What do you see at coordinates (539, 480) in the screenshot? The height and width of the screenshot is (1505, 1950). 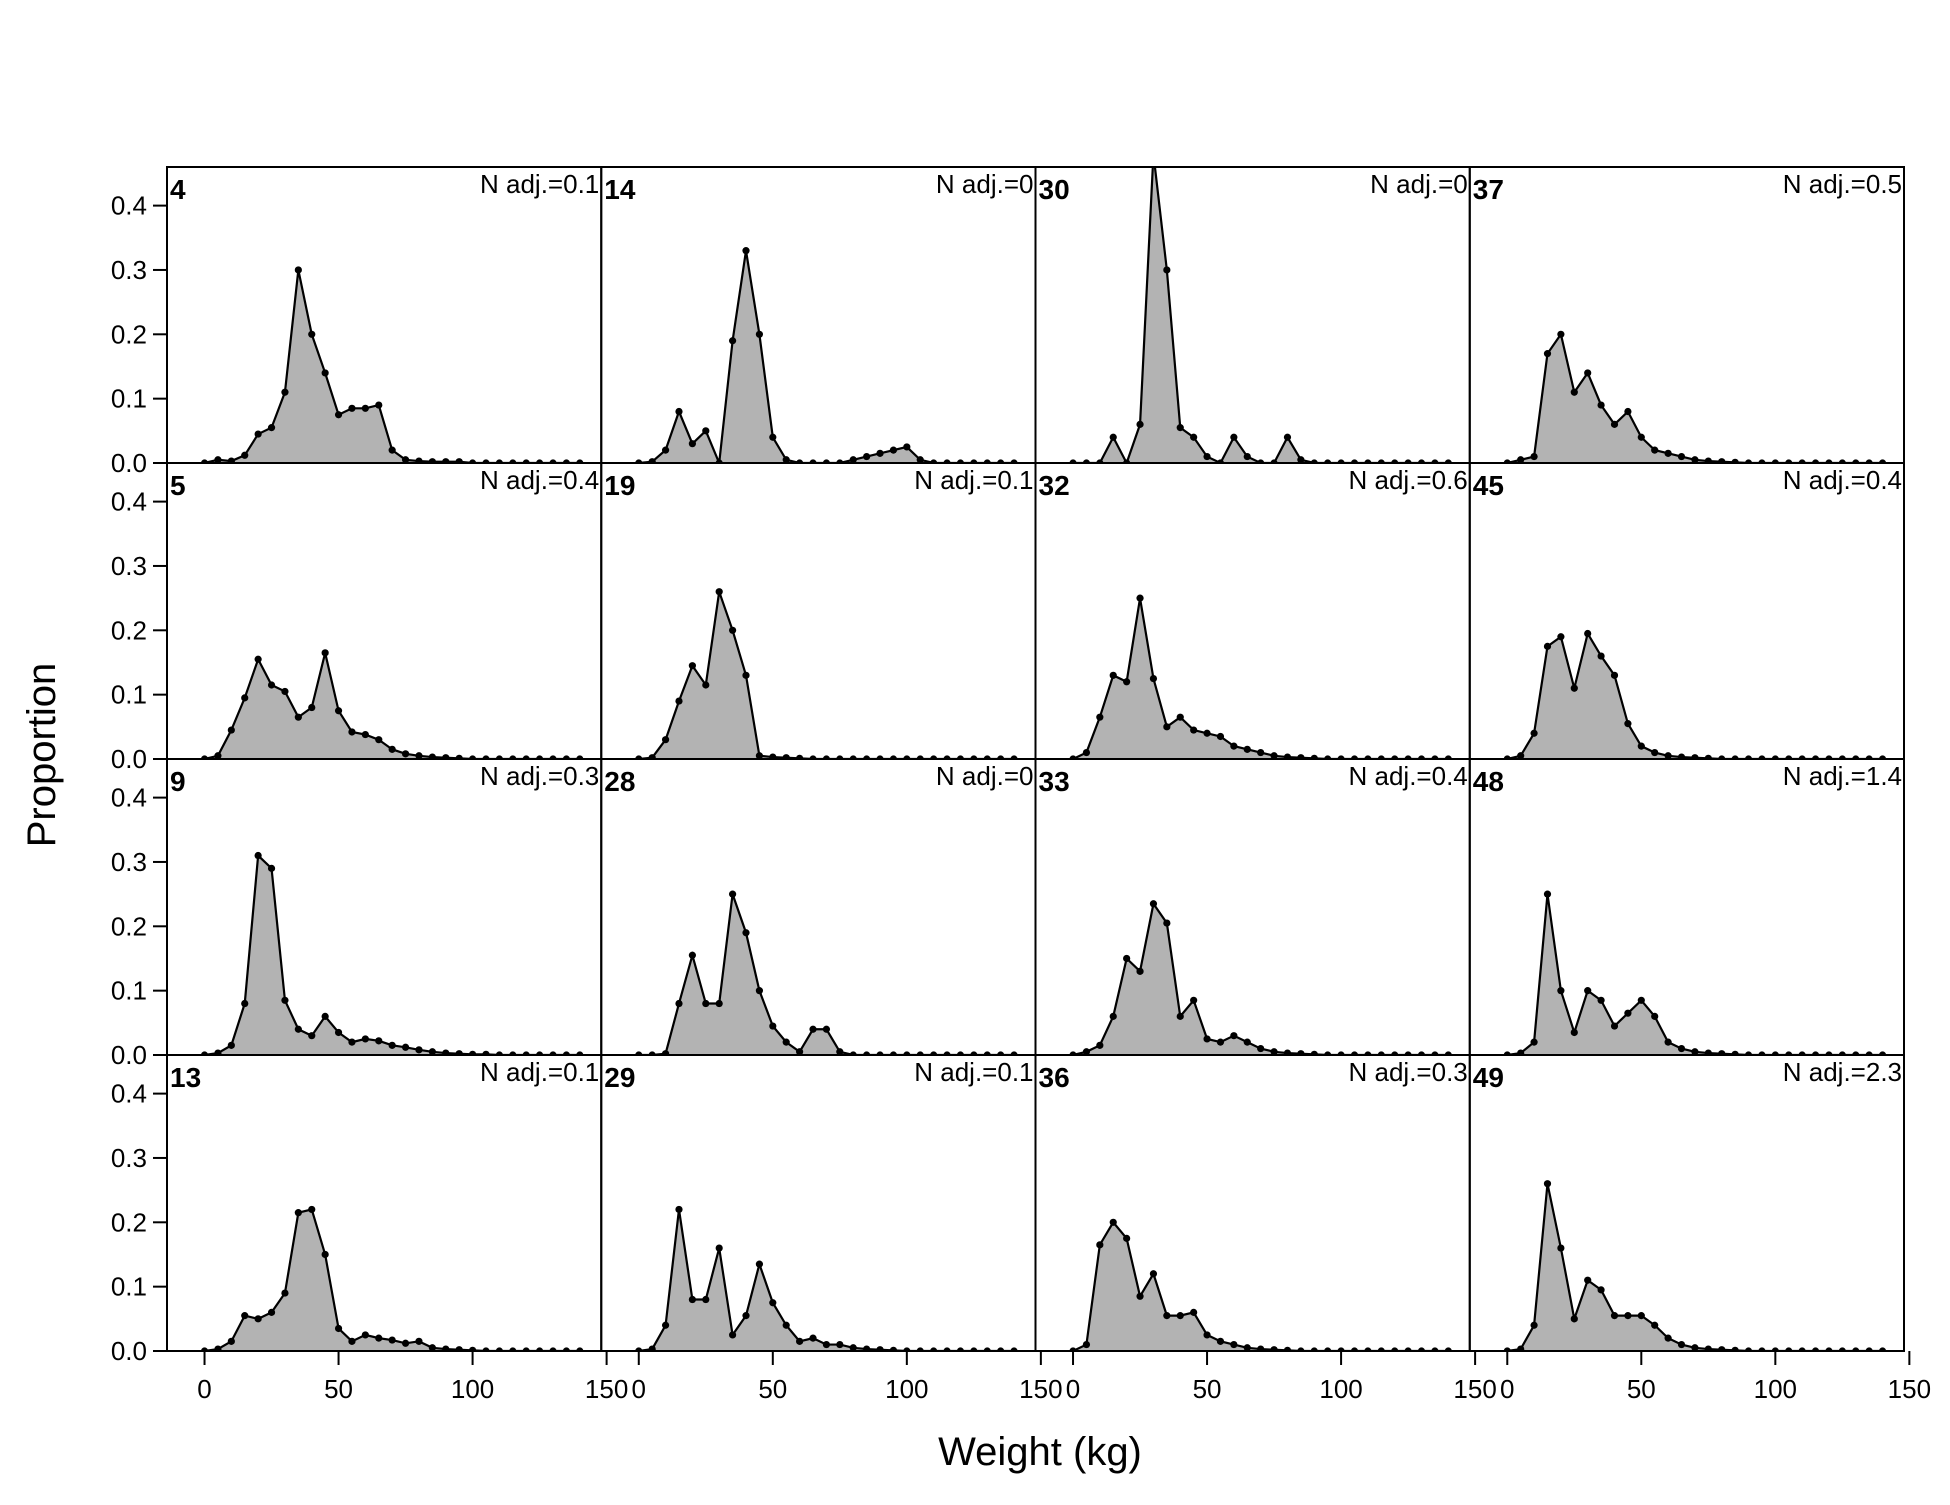 I see `panel-note-label: N adj.=0.4` at bounding box center [539, 480].